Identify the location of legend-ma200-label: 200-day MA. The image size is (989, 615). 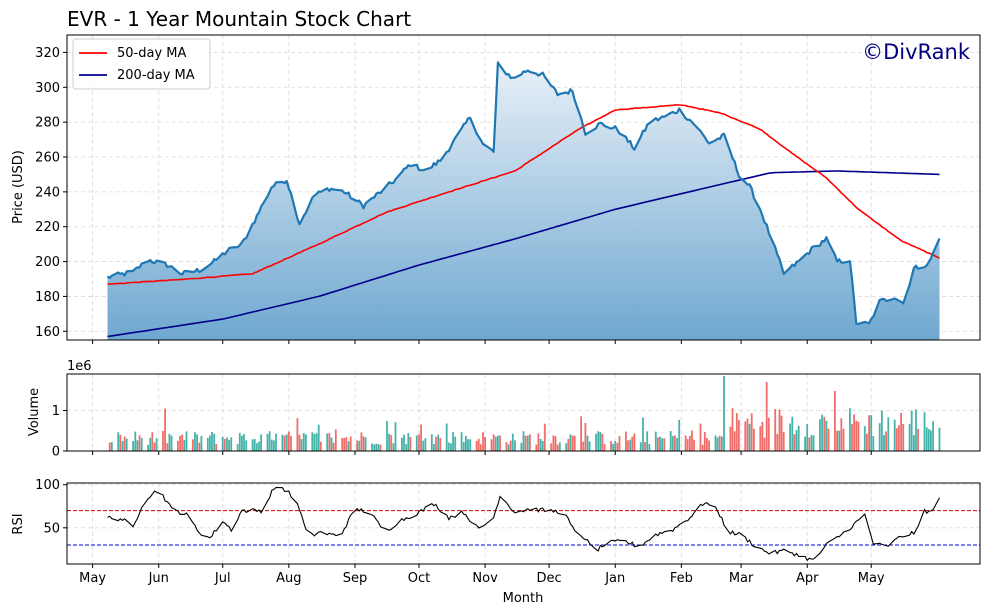
(156, 75).